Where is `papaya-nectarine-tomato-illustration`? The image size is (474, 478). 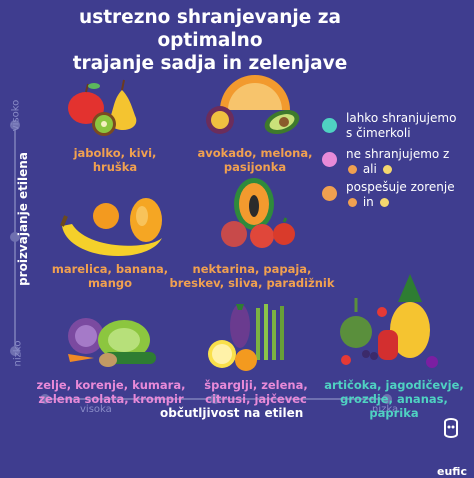 papaya-nectarine-tomato-illustration is located at coordinates (258, 213).